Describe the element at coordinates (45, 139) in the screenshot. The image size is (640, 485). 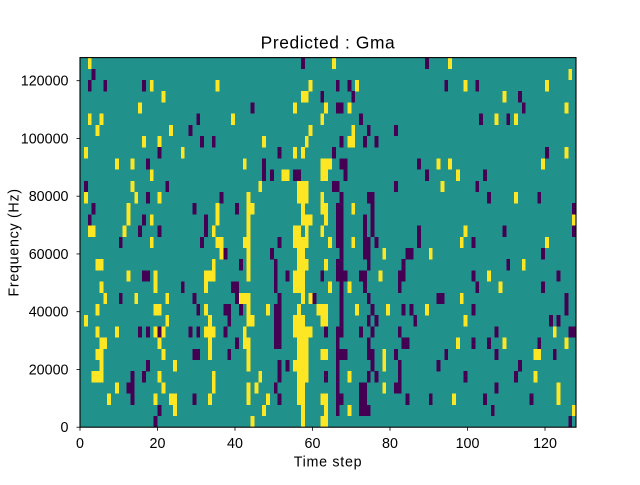
I see `svg-text: 100000` at that location.